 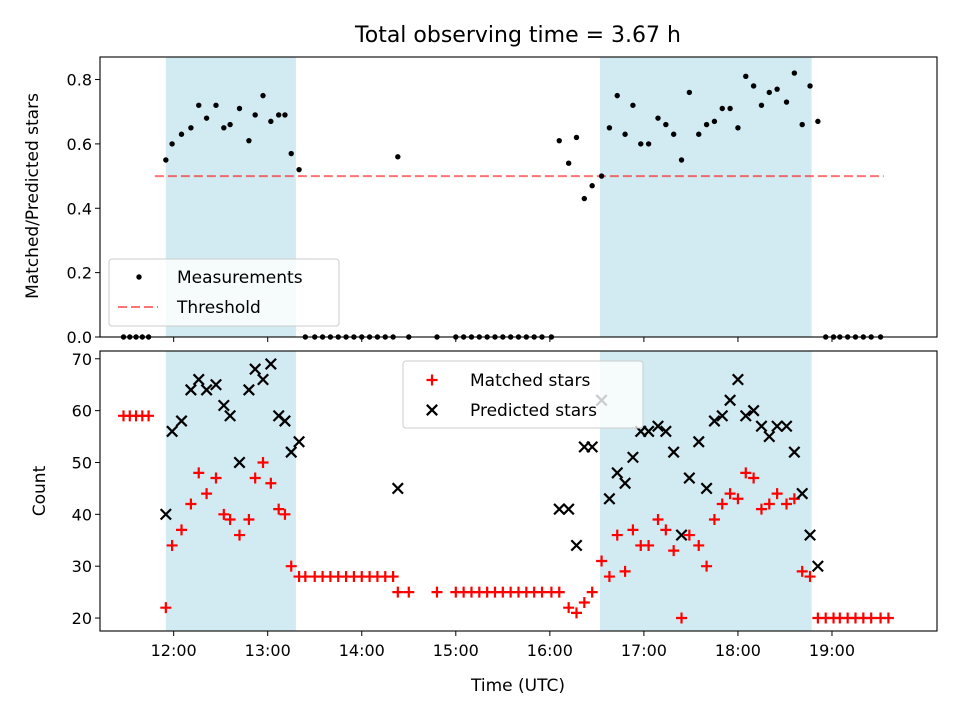 What do you see at coordinates (456, 650) in the screenshot?
I see `xtick-label: 15:00` at bounding box center [456, 650].